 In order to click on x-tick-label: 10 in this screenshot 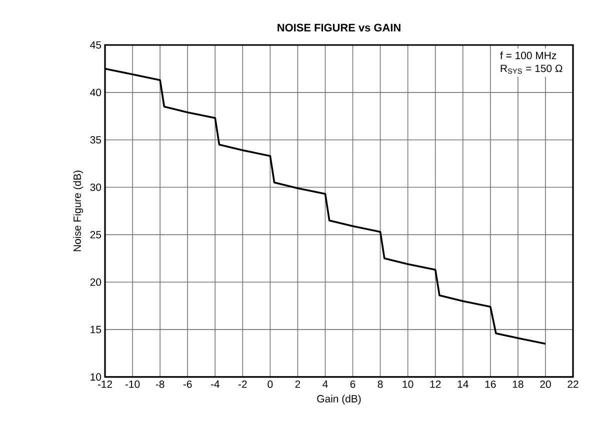, I will do `click(408, 384)`.